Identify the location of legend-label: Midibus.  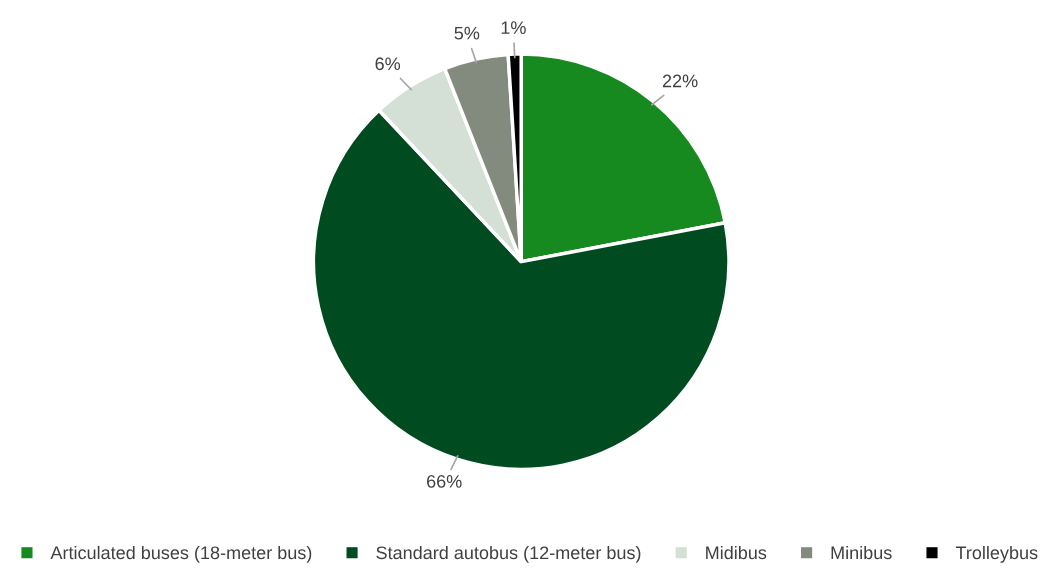
(736, 552).